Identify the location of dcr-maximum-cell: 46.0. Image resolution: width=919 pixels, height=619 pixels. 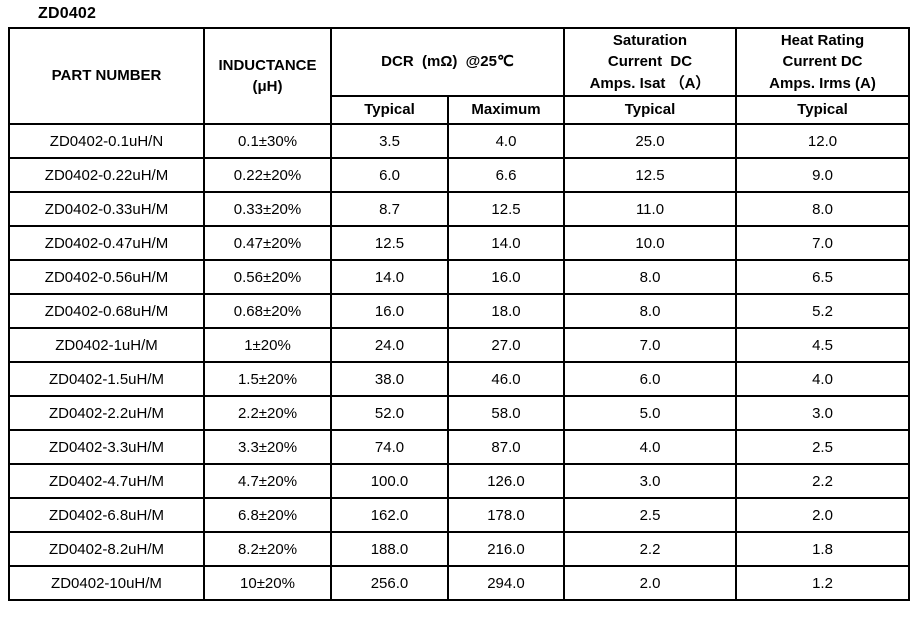
(506, 379).